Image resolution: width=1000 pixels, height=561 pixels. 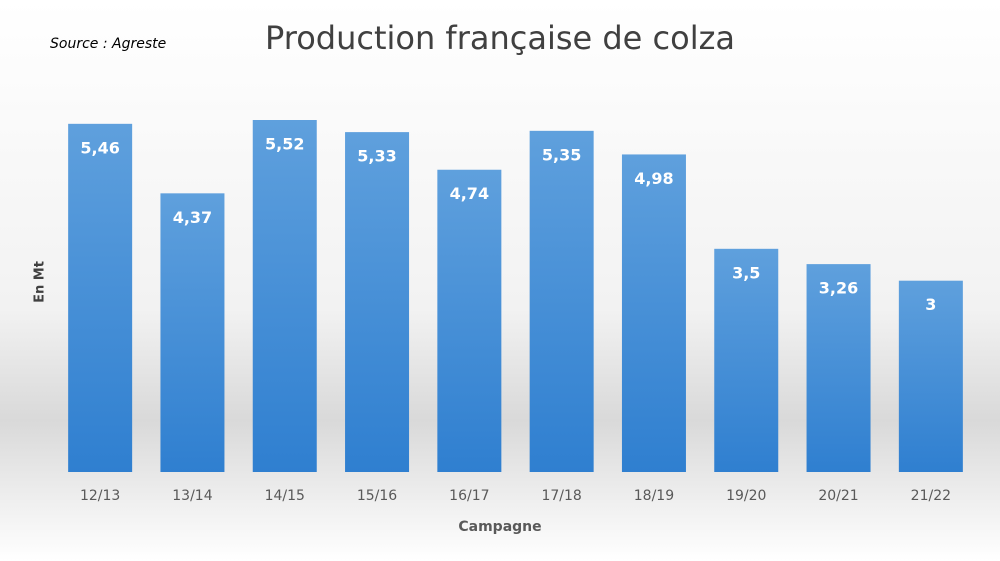 I want to click on chart-title: Production française de colza, so click(x=500, y=38).